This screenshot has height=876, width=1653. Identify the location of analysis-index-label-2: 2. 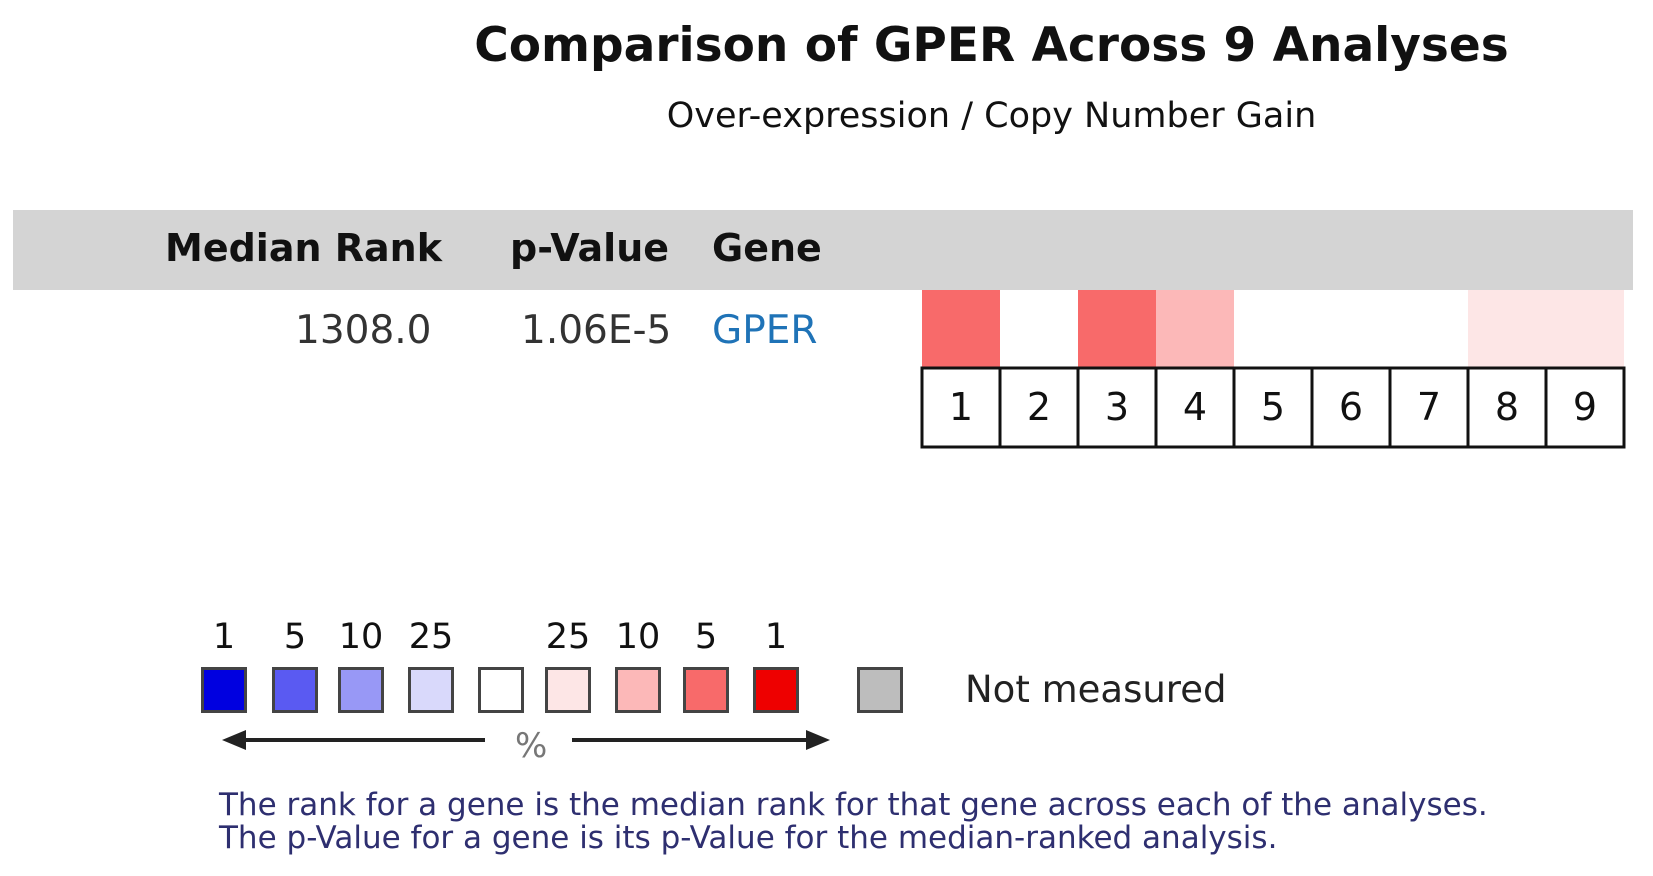
(1039, 407).